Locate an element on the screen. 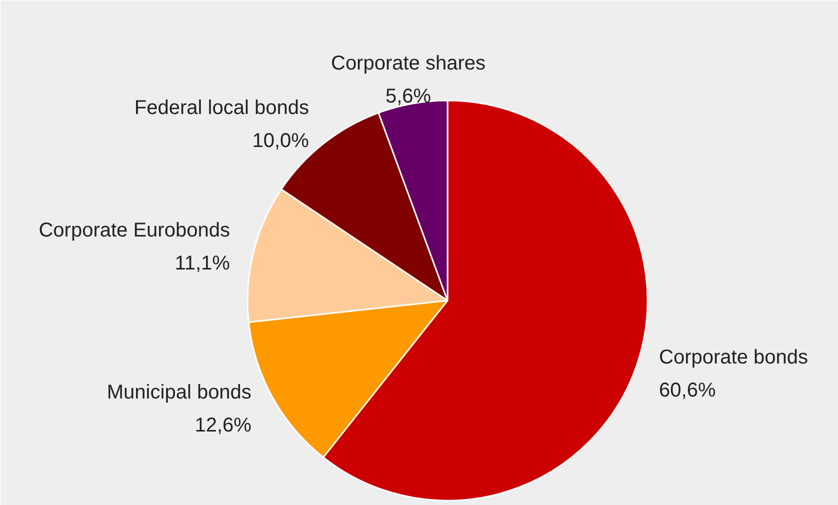 The width and height of the screenshot is (838, 505). data-label: 11,1% is located at coordinates (202, 263).